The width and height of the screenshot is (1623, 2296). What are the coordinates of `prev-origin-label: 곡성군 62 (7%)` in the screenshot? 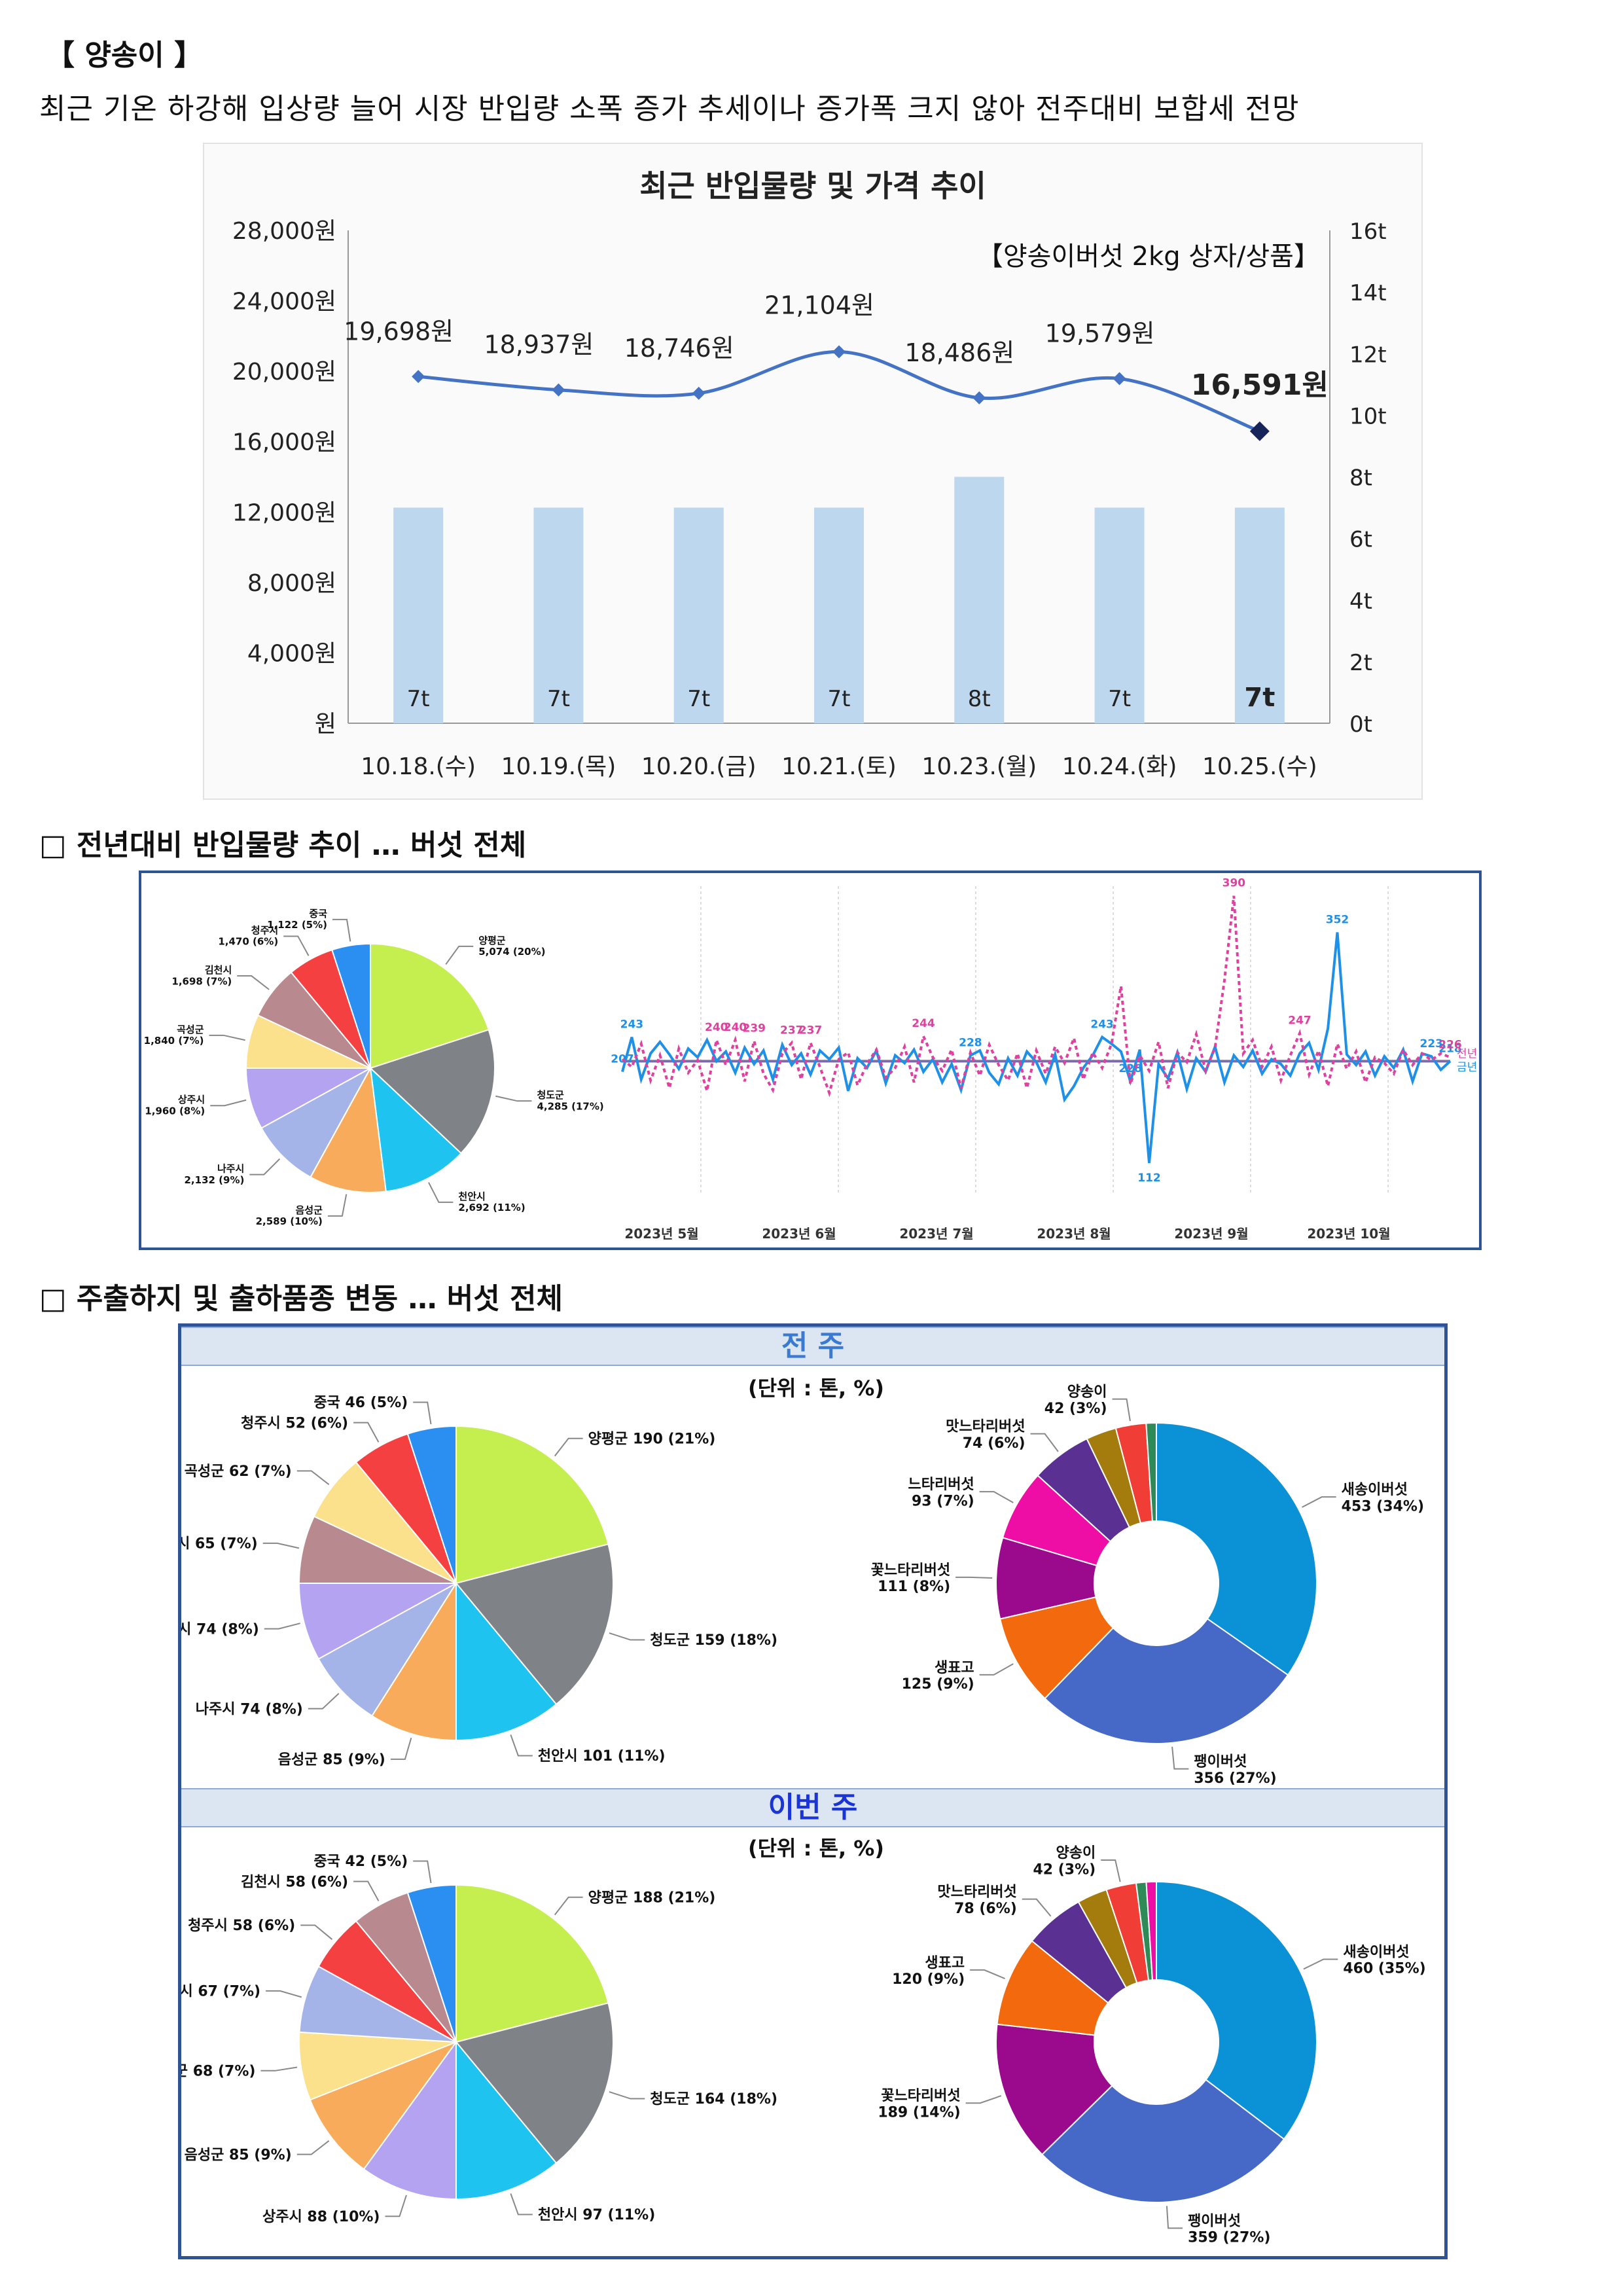 It's located at (238, 1472).